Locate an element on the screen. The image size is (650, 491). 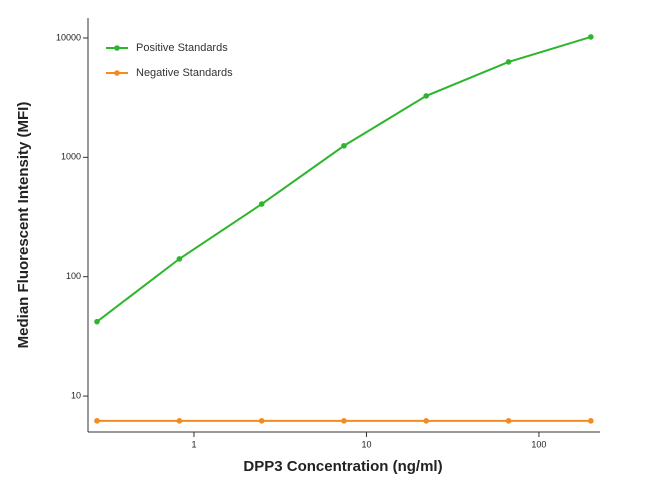
y-tick-label: 100 is located at coordinates (73, 276).